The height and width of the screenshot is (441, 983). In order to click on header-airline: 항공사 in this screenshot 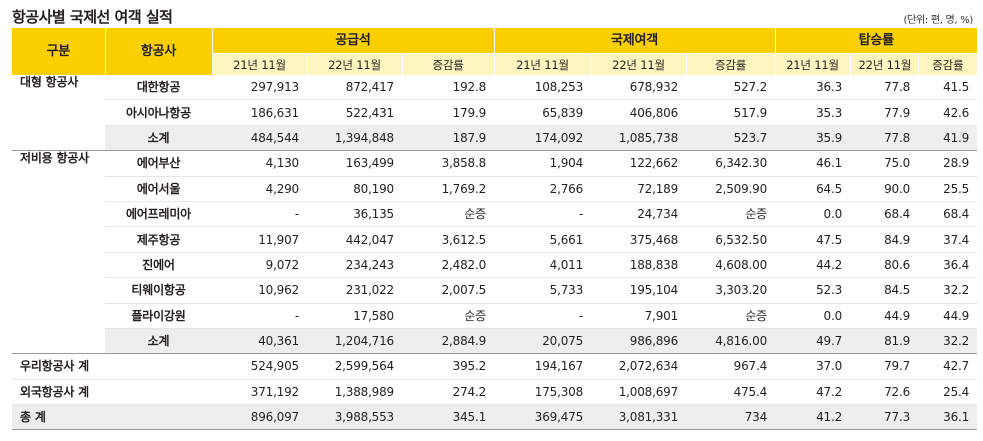, I will do `click(158, 51)`.